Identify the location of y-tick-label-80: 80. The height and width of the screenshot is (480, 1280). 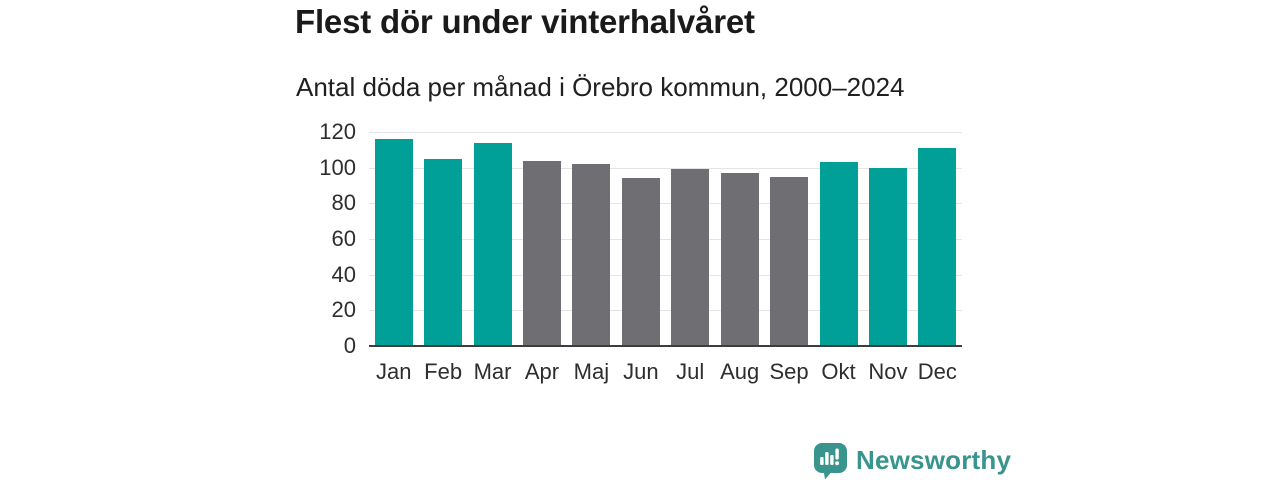
(343, 203).